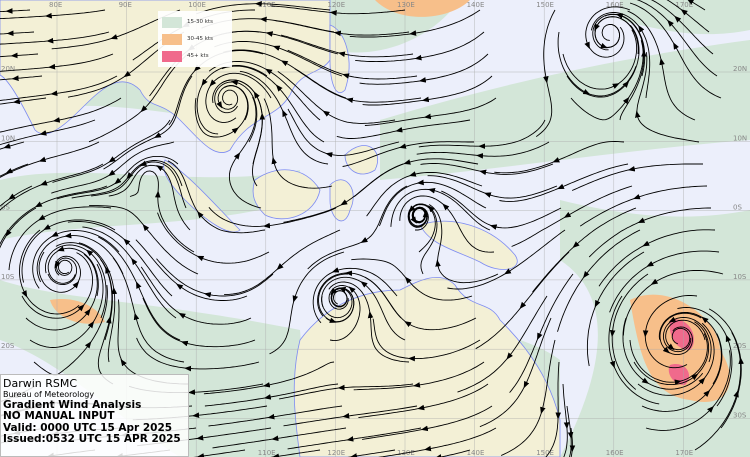 The height and width of the screenshot is (457, 750). Describe the element at coordinates (8, 346) in the screenshot. I see `latitude-label: 20S` at that location.